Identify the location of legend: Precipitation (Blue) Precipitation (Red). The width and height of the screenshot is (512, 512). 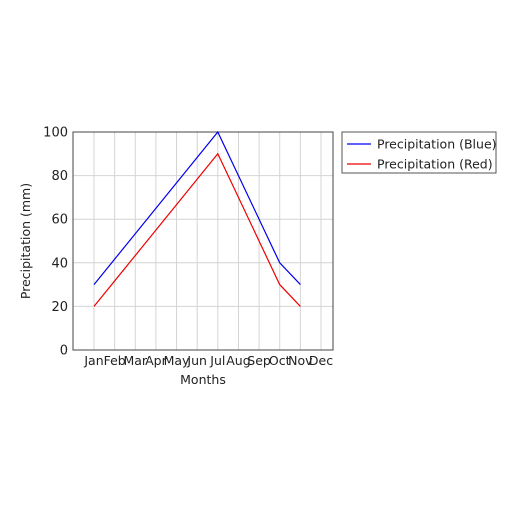
(419, 152).